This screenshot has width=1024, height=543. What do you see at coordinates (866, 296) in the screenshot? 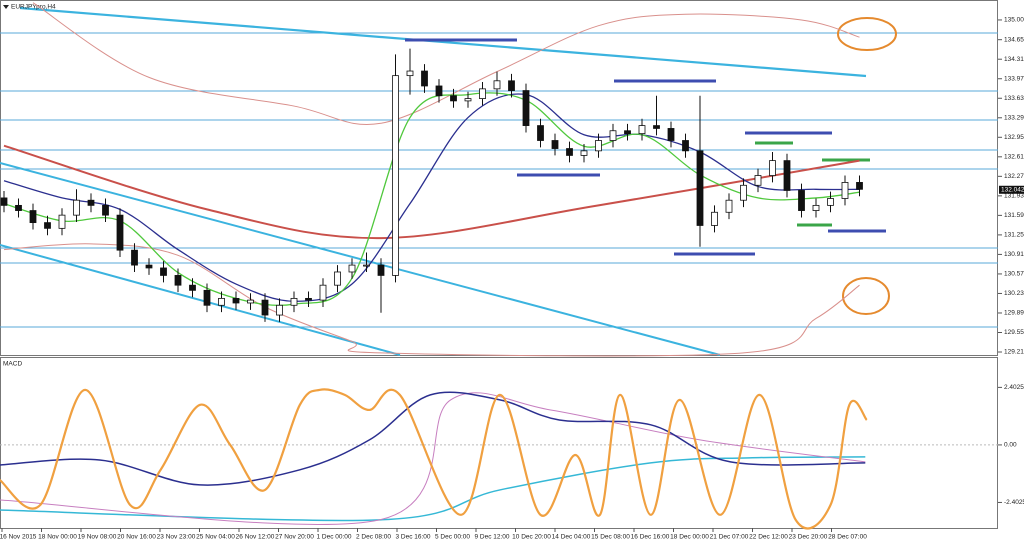
I see `highlight-ellipse` at bounding box center [866, 296].